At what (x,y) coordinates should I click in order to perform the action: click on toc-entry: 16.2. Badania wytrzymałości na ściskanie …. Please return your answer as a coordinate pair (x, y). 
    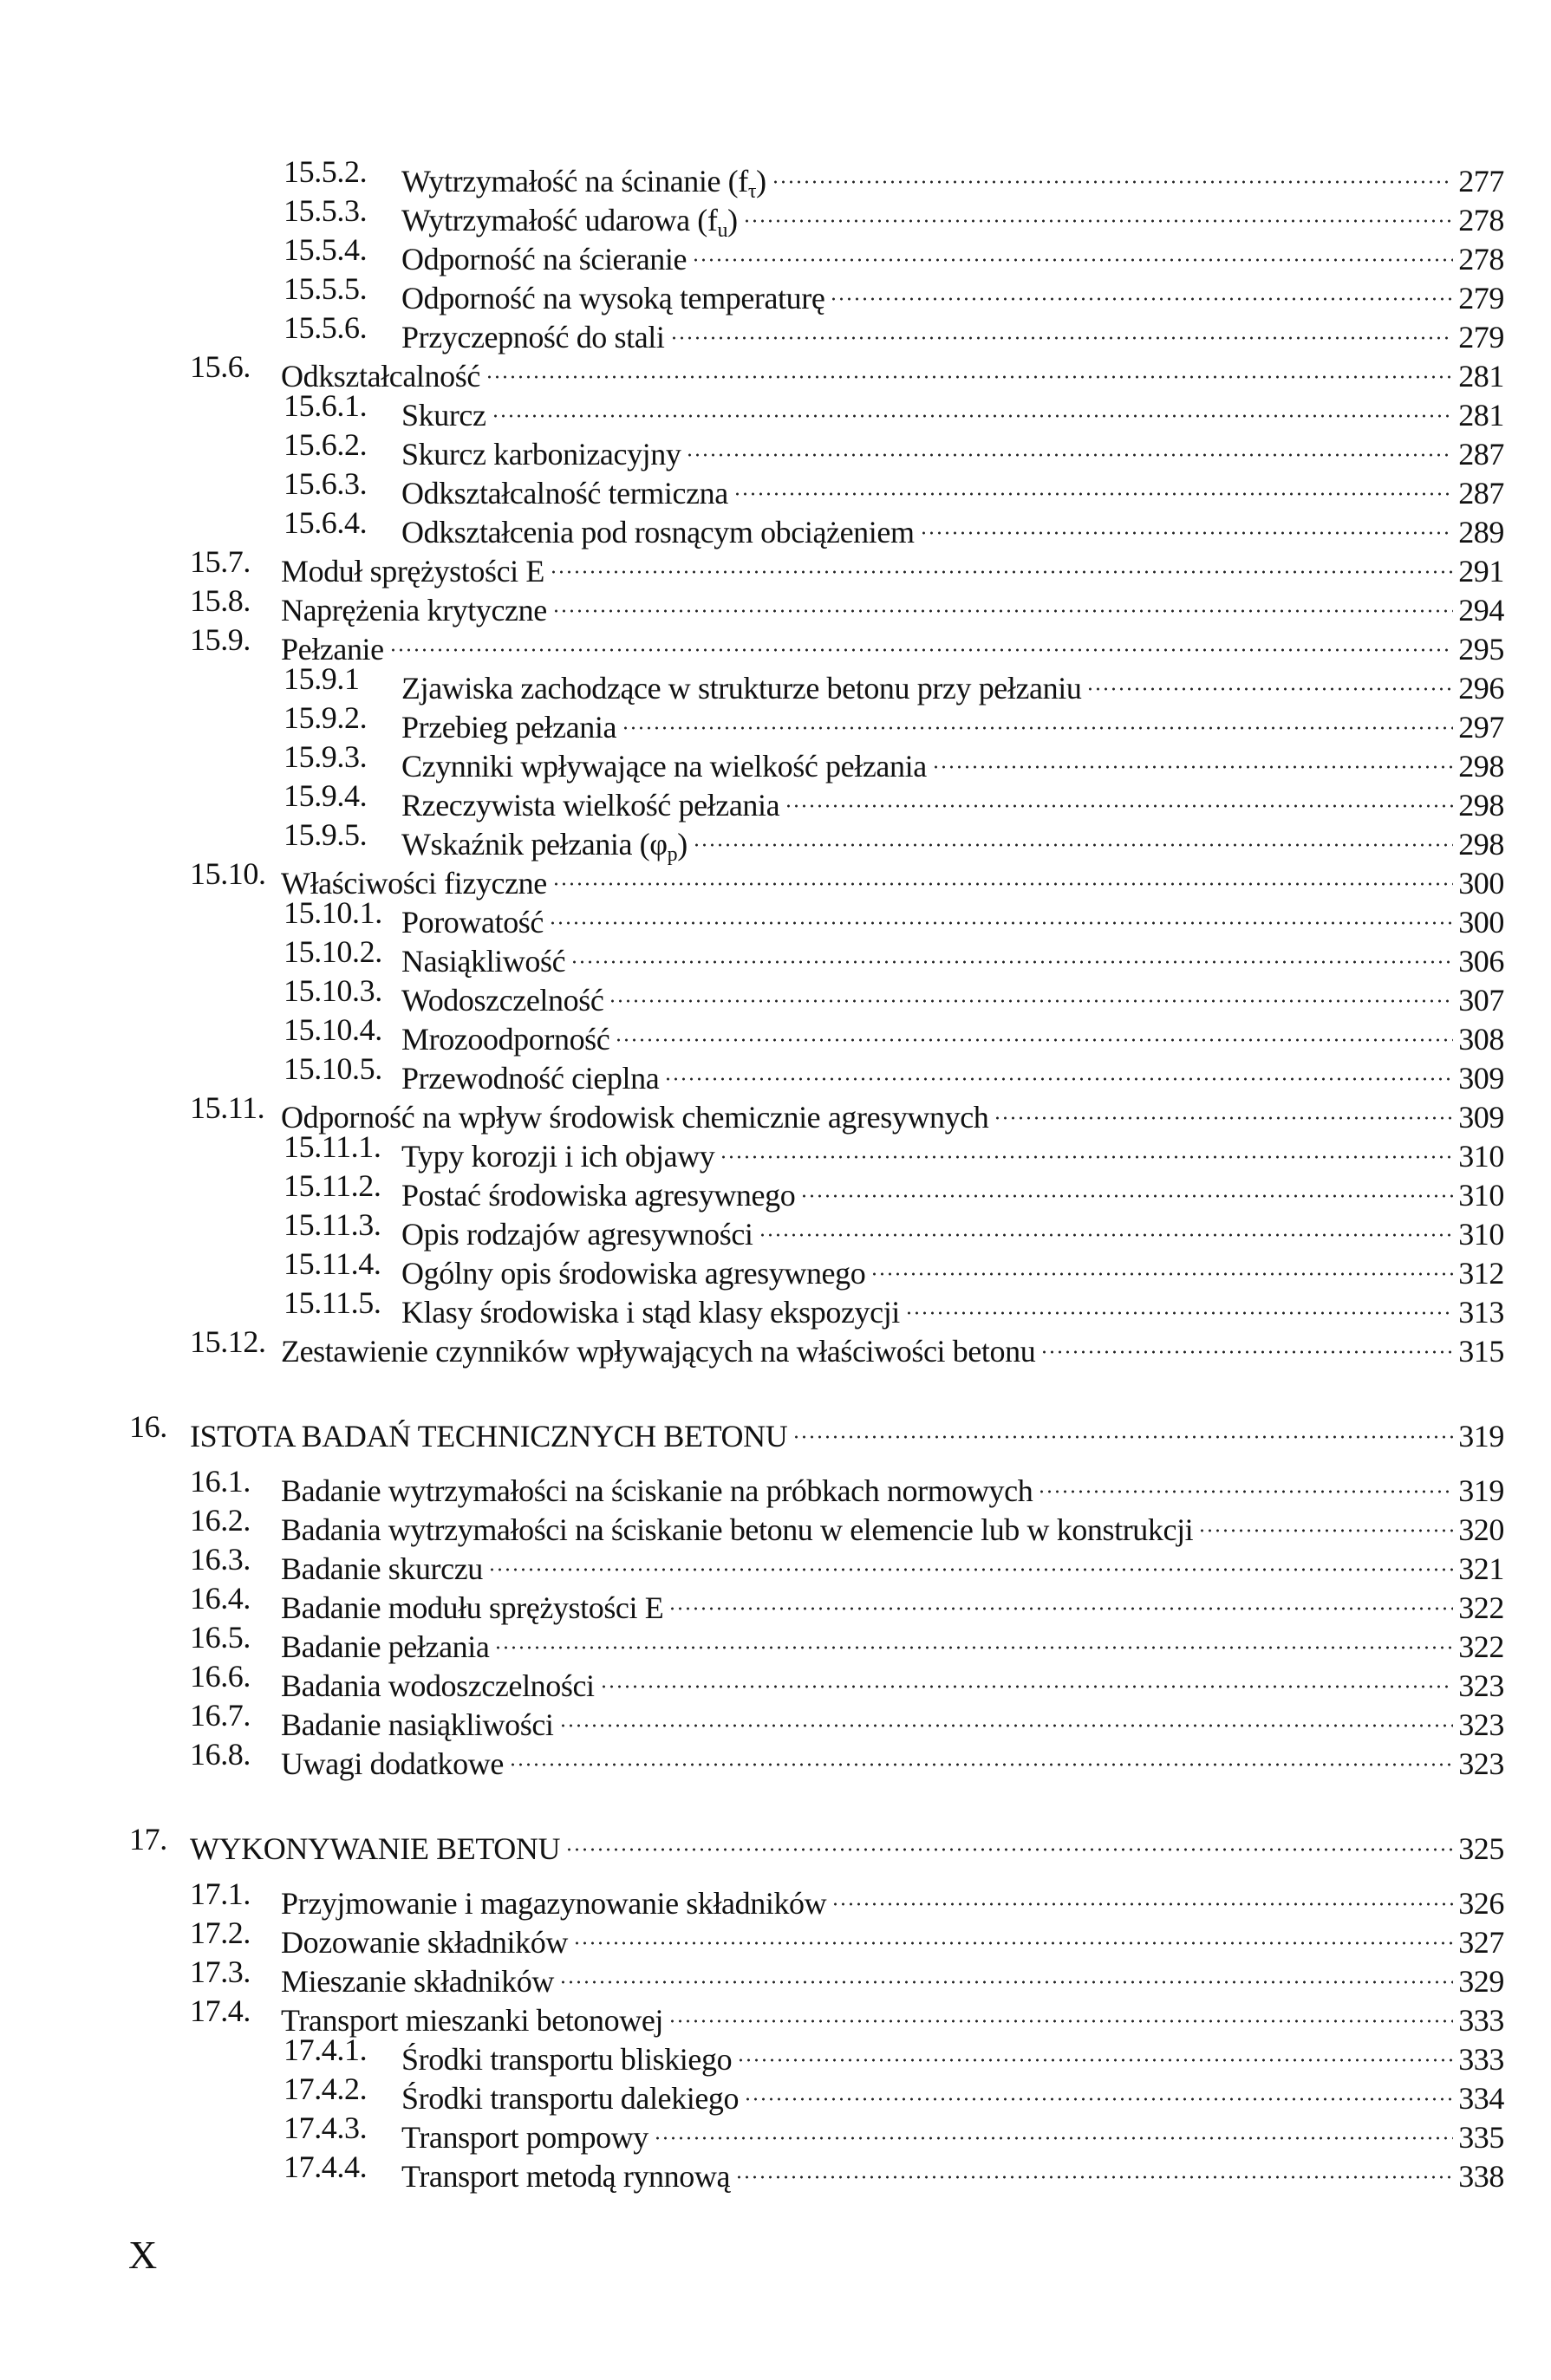
    Looking at the image, I should click on (775, 1524).